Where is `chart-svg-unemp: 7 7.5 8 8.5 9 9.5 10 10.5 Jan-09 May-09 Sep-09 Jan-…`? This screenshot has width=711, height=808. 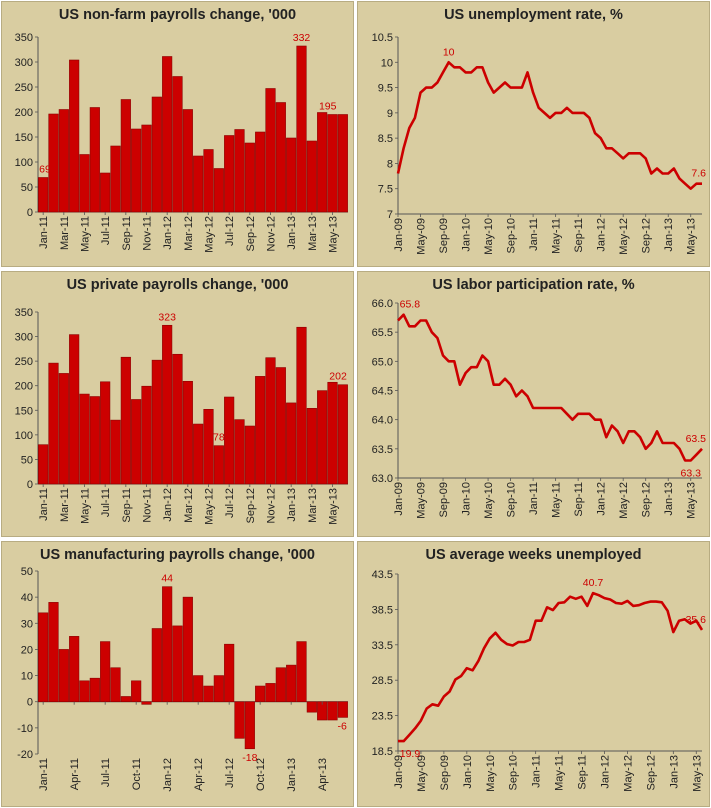 chart-svg-unemp: 7 7.5 8 8.5 9 9.5 10 10.5 Jan-09 May-09 Sep-09 Jan-… is located at coordinates (539, 143).